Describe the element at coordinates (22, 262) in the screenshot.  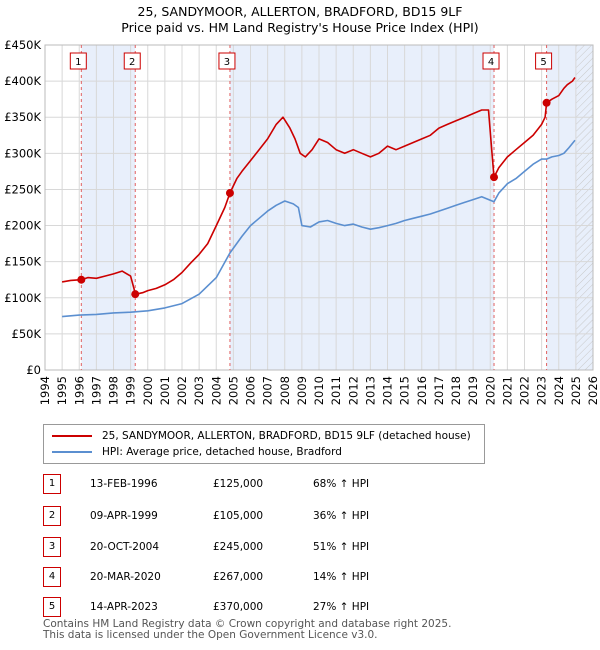
I see `y-tick-label: £150K` at that location.